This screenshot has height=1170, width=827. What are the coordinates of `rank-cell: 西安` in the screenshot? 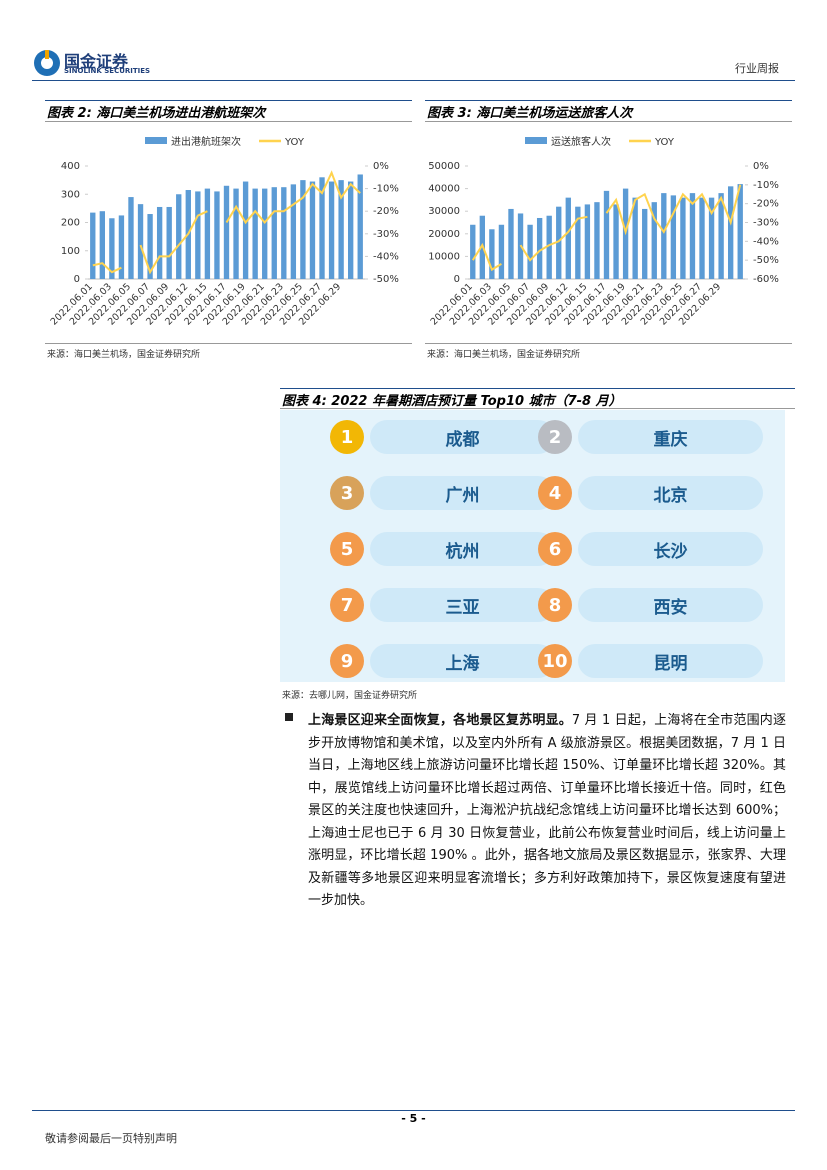 It's located at (670, 605).